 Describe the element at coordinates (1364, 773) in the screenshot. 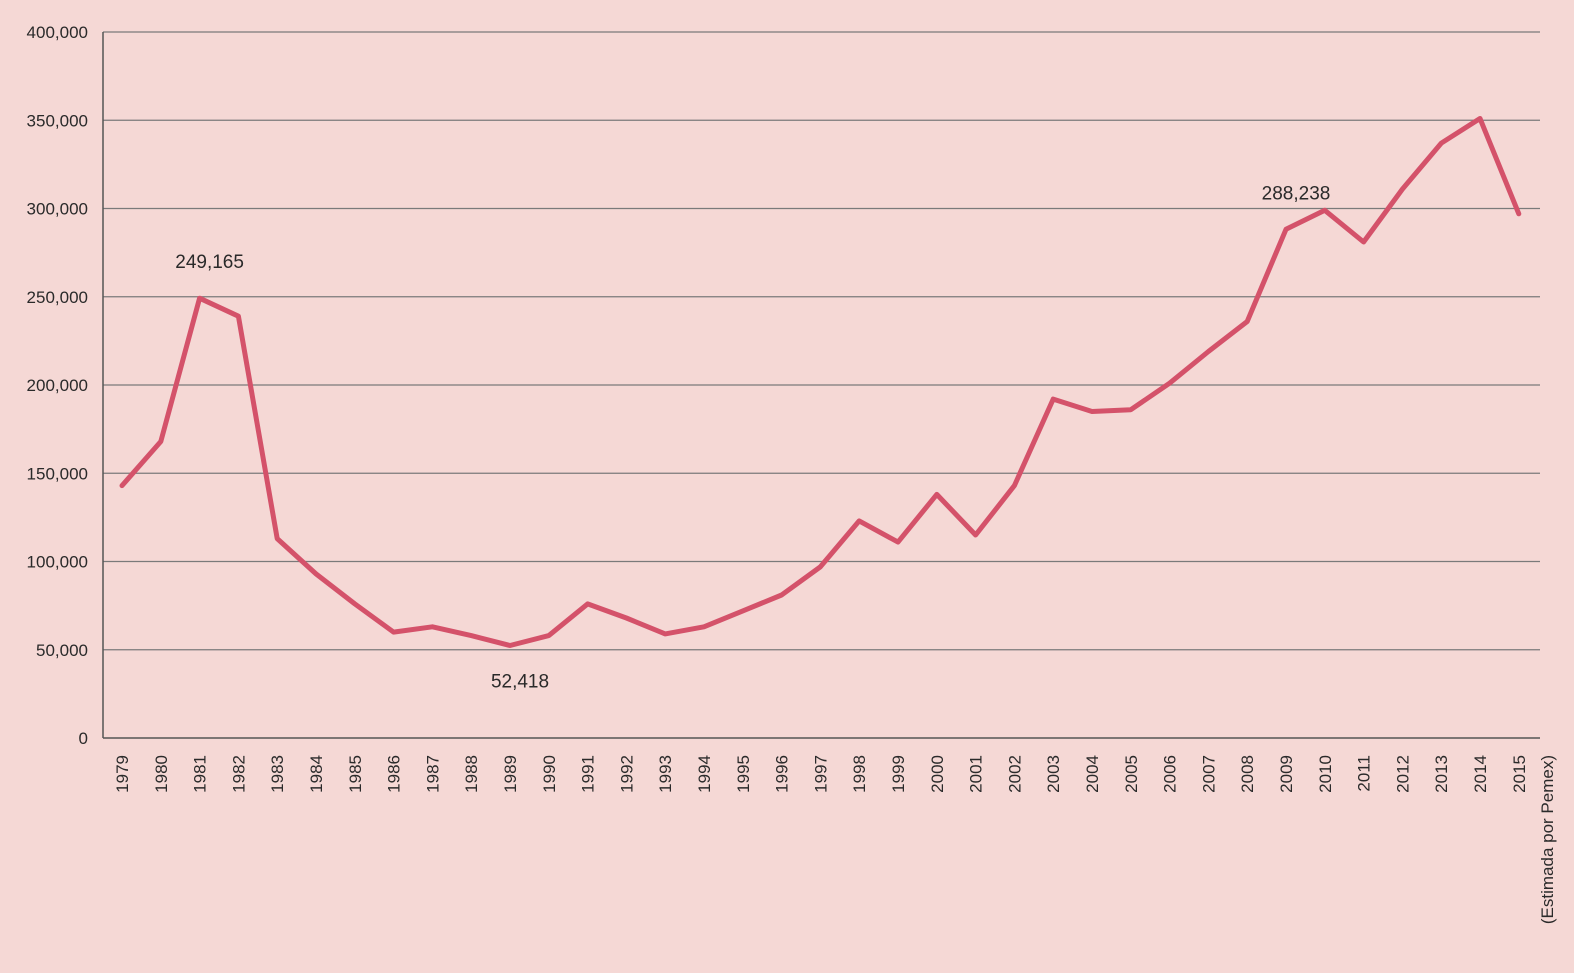

I see `x-tick-label: 2011` at that location.